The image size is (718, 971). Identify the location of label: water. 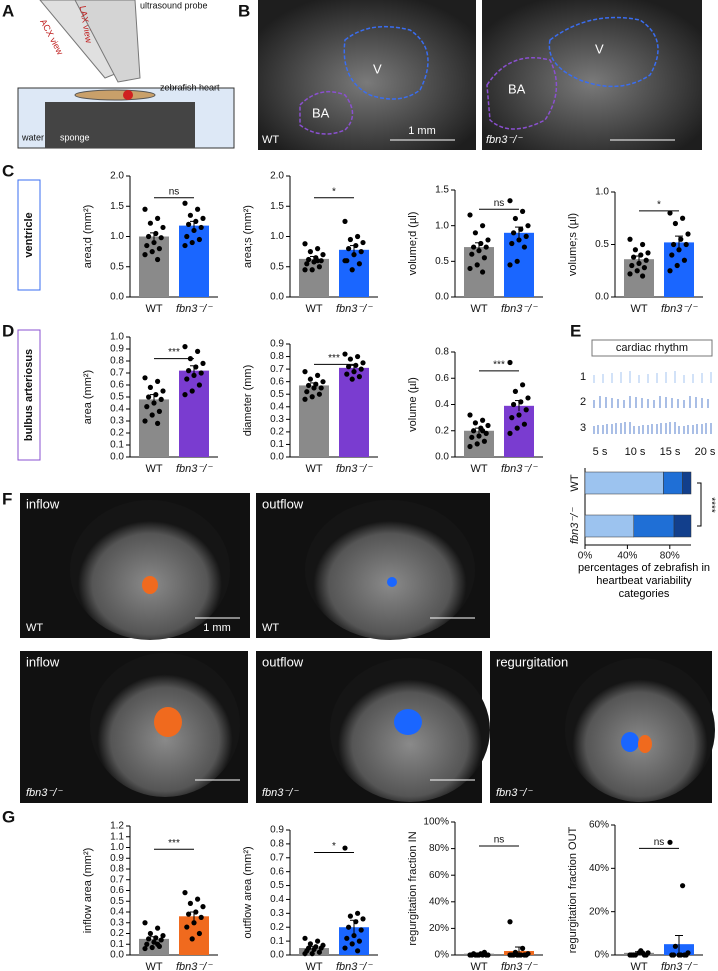
(32, 137).